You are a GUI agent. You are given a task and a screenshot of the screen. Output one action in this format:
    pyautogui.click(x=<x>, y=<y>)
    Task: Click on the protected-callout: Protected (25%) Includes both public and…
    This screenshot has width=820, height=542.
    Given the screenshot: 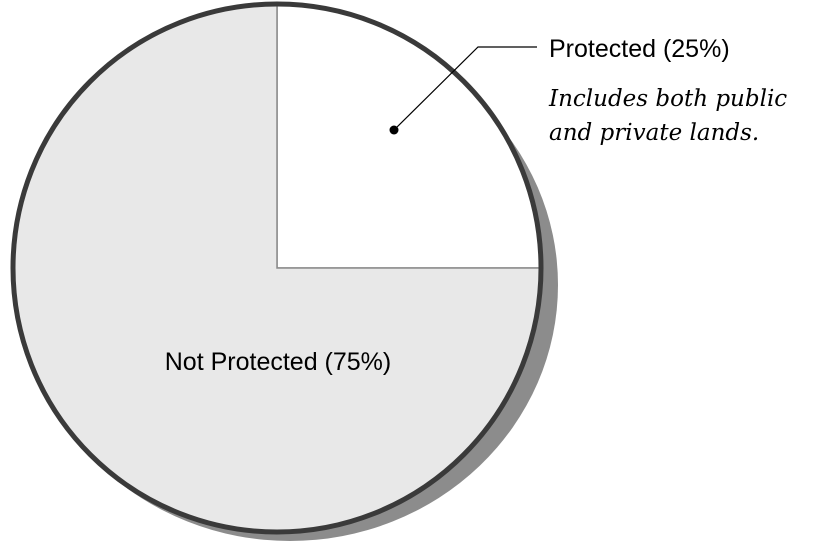 What is the action you would take?
    pyautogui.click(x=588, y=90)
    